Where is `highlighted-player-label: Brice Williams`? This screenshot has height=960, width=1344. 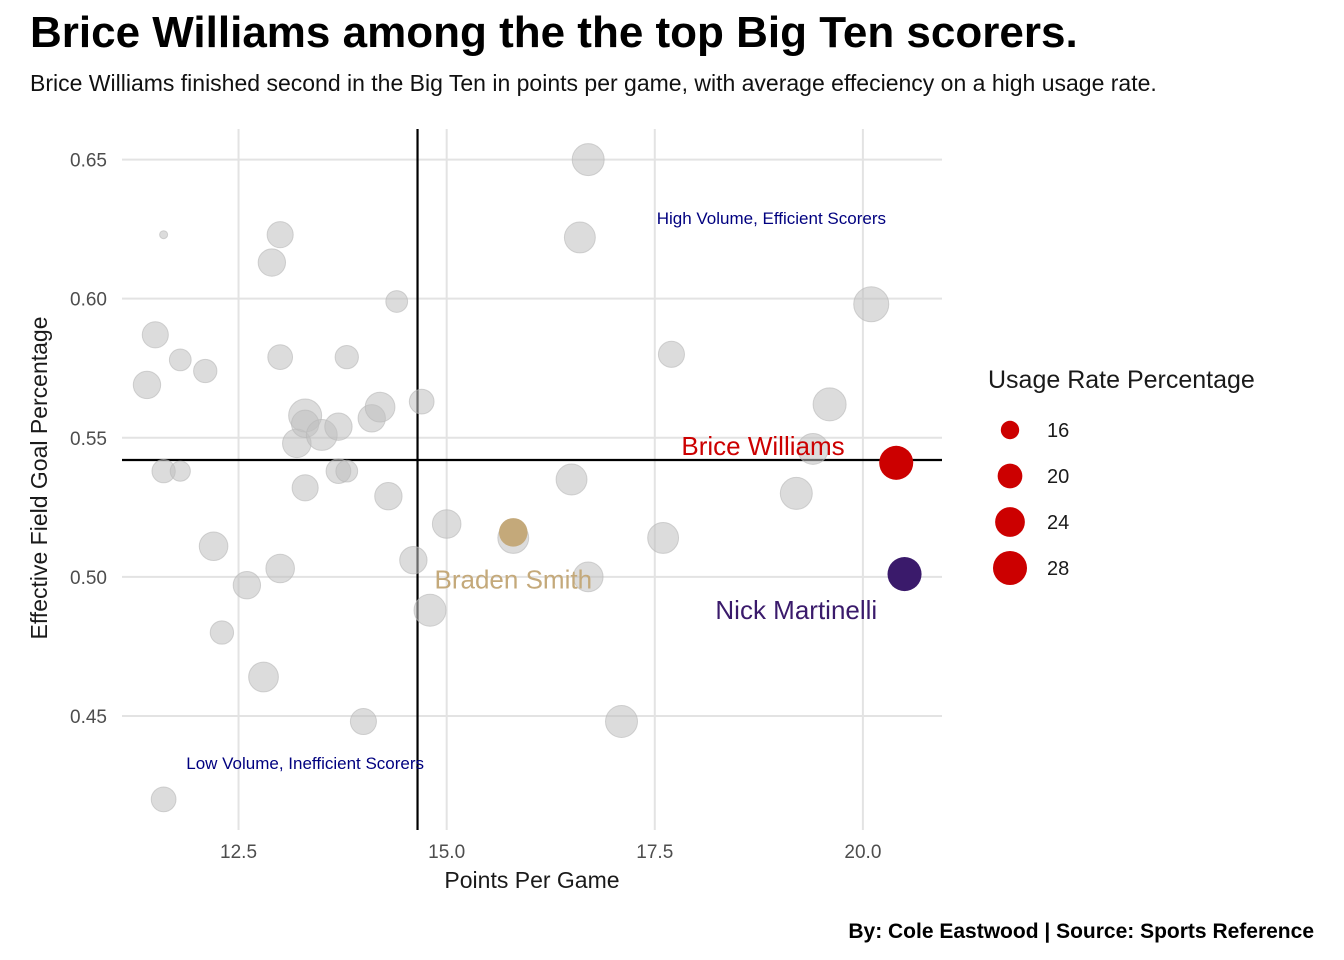 highlighted-player-label: Brice Williams is located at coordinates (762, 446).